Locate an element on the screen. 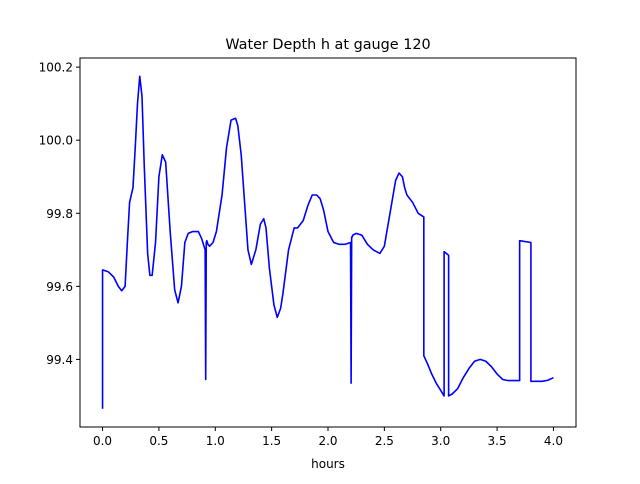  x-tick-label: 0.0 is located at coordinates (102, 441).